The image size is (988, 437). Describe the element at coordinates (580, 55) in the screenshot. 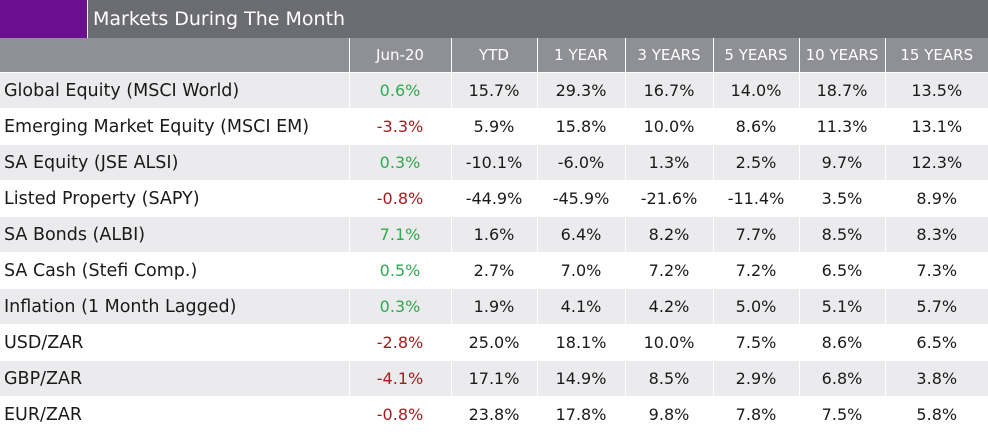

I see `header-cell: 1 YEAR` at that location.